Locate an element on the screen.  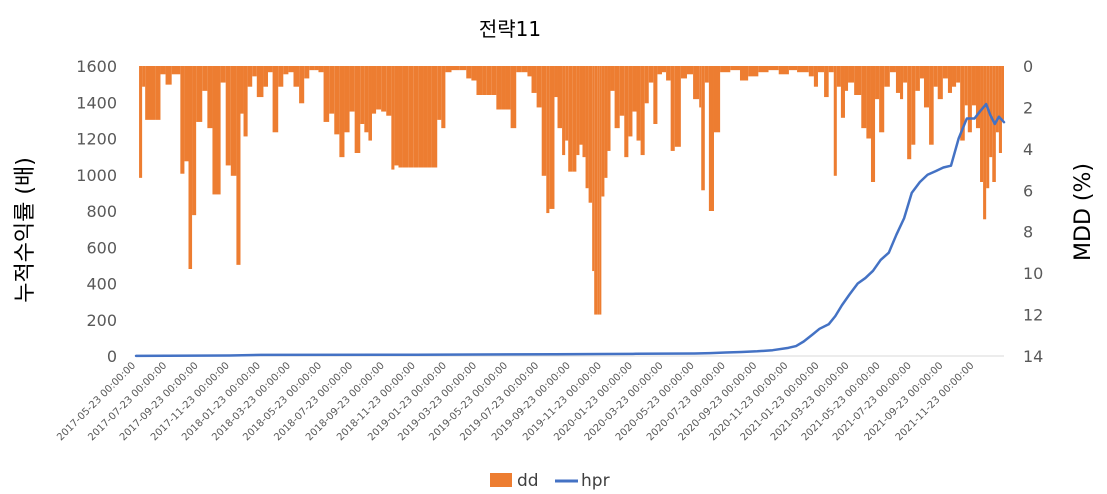
y-tick-left-6: 1200 is located at coordinates (96, 139).